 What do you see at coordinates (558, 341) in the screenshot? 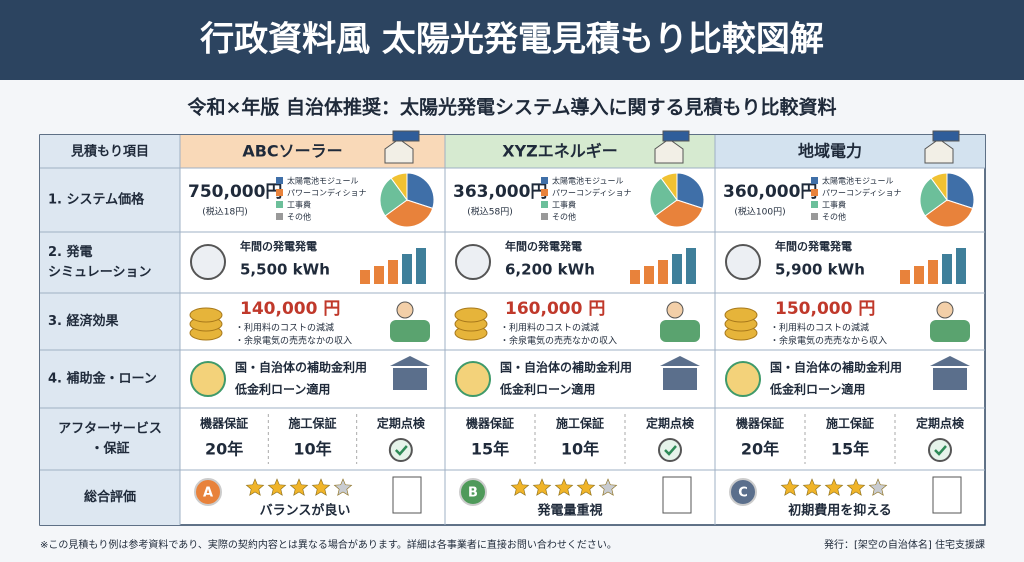
I see `saving-note: ・余泉電気の売売なかの収入` at bounding box center [558, 341].